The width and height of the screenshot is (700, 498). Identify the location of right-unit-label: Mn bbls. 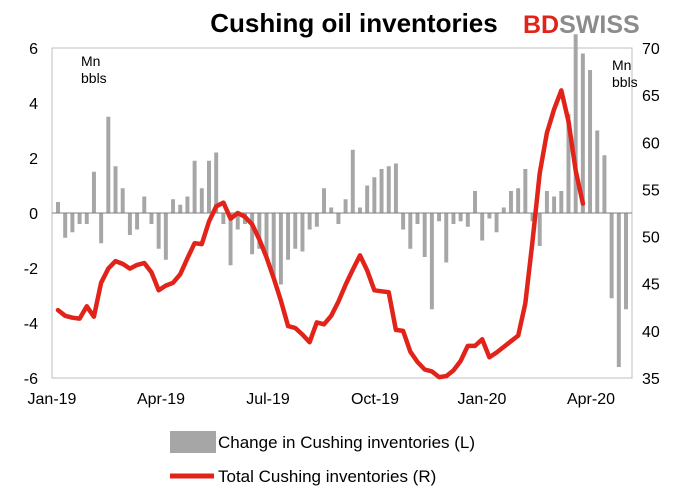
(625, 73).